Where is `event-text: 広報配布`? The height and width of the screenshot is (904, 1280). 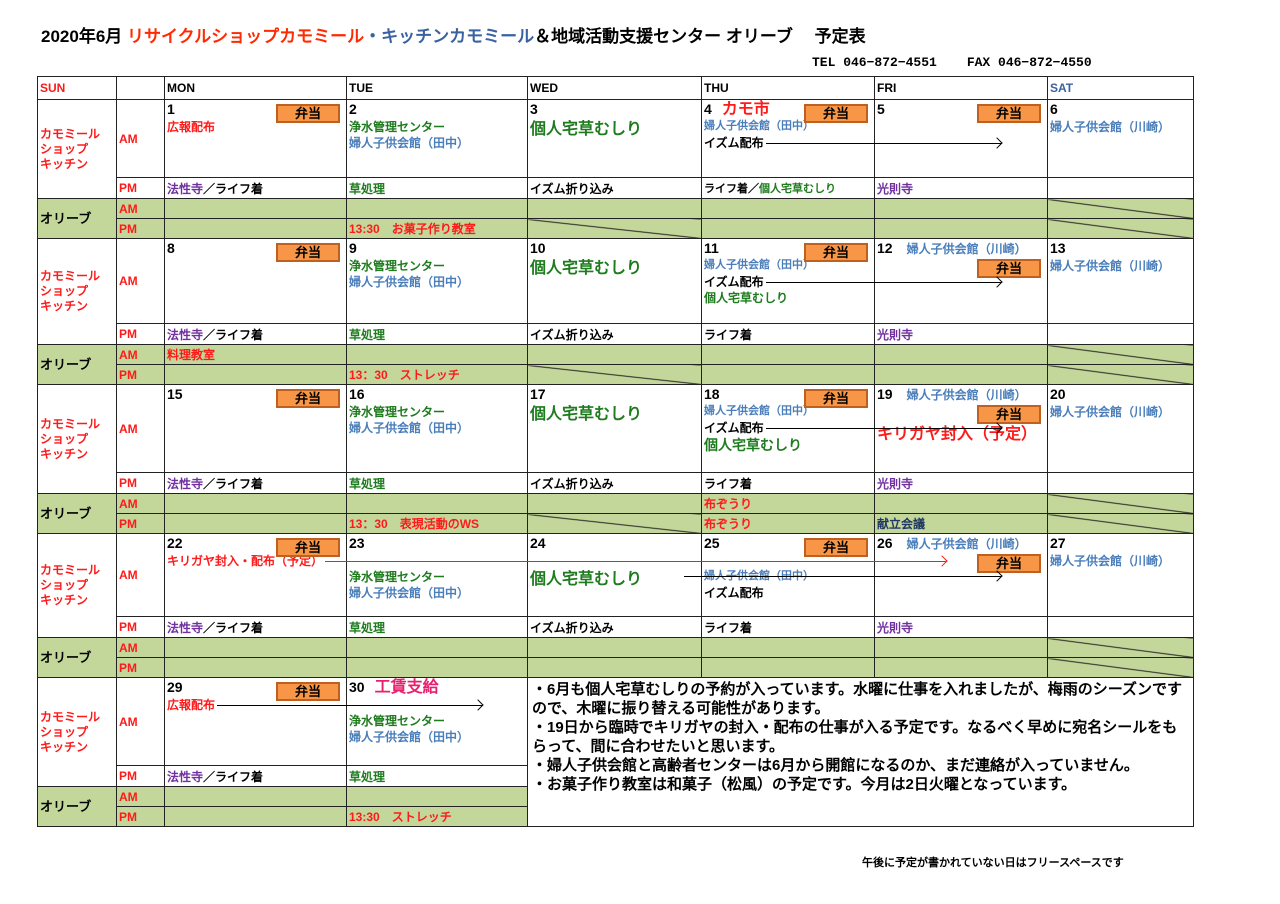
event-text: 広報配布 is located at coordinates (191, 127).